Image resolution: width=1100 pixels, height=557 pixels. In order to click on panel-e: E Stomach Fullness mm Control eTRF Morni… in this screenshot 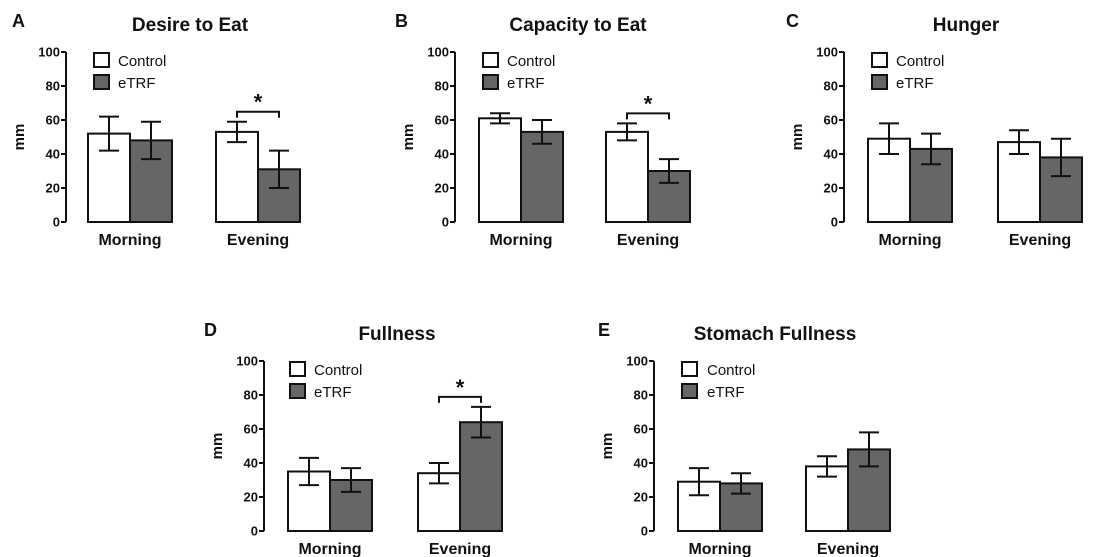, I will do `click(744, 438)`.